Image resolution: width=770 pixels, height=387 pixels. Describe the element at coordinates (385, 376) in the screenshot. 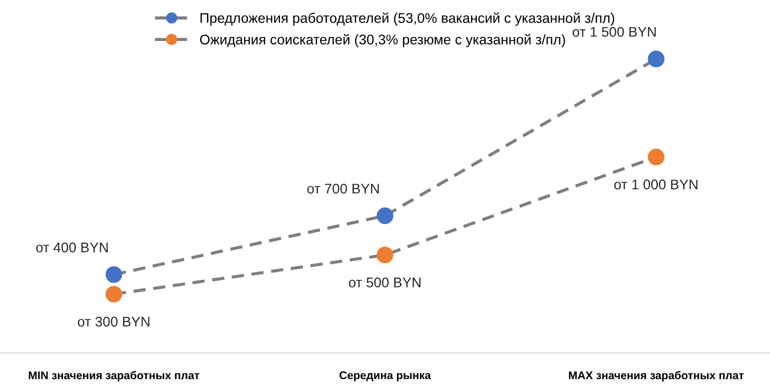

I see `x-tick-label: Середина рынка` at that location.